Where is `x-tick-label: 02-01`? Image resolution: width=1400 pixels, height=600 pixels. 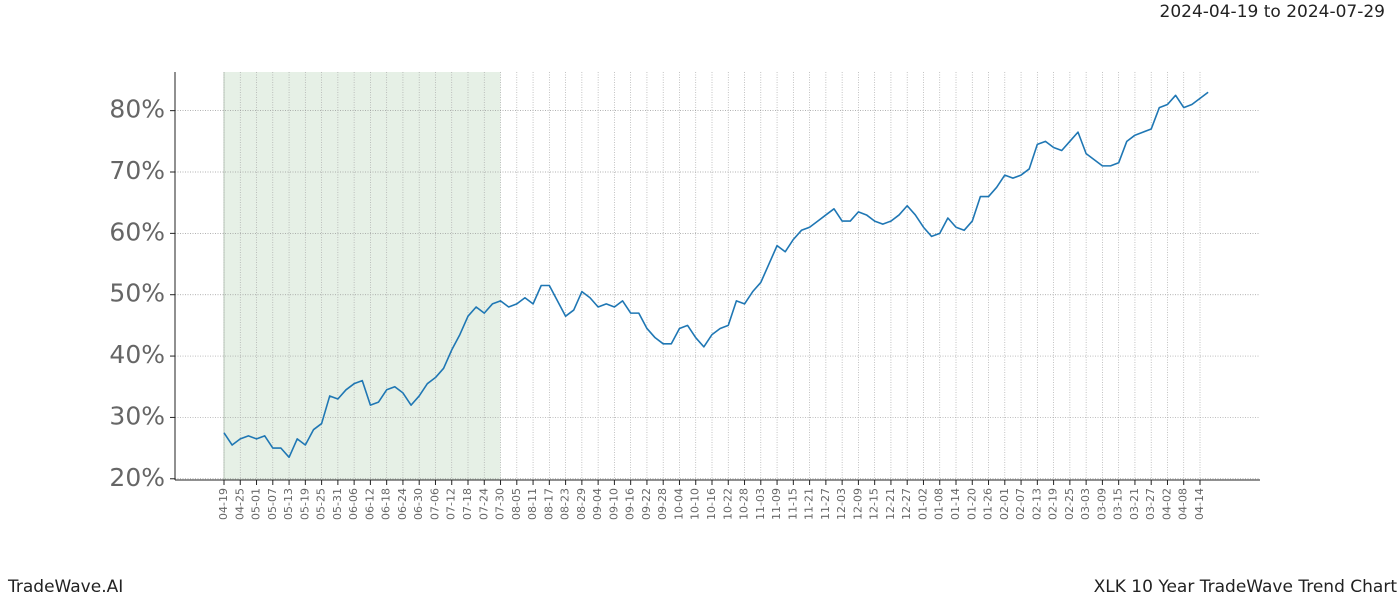
x-tick-label: 02-01 is located at coordinates (1004, 504).